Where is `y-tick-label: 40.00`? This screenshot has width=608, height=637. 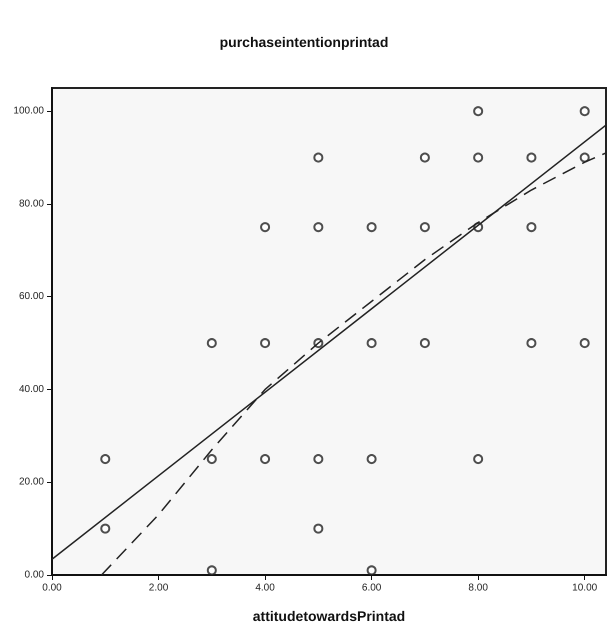
y-tick-label: 40.00 is located at coordinates (31, 389).